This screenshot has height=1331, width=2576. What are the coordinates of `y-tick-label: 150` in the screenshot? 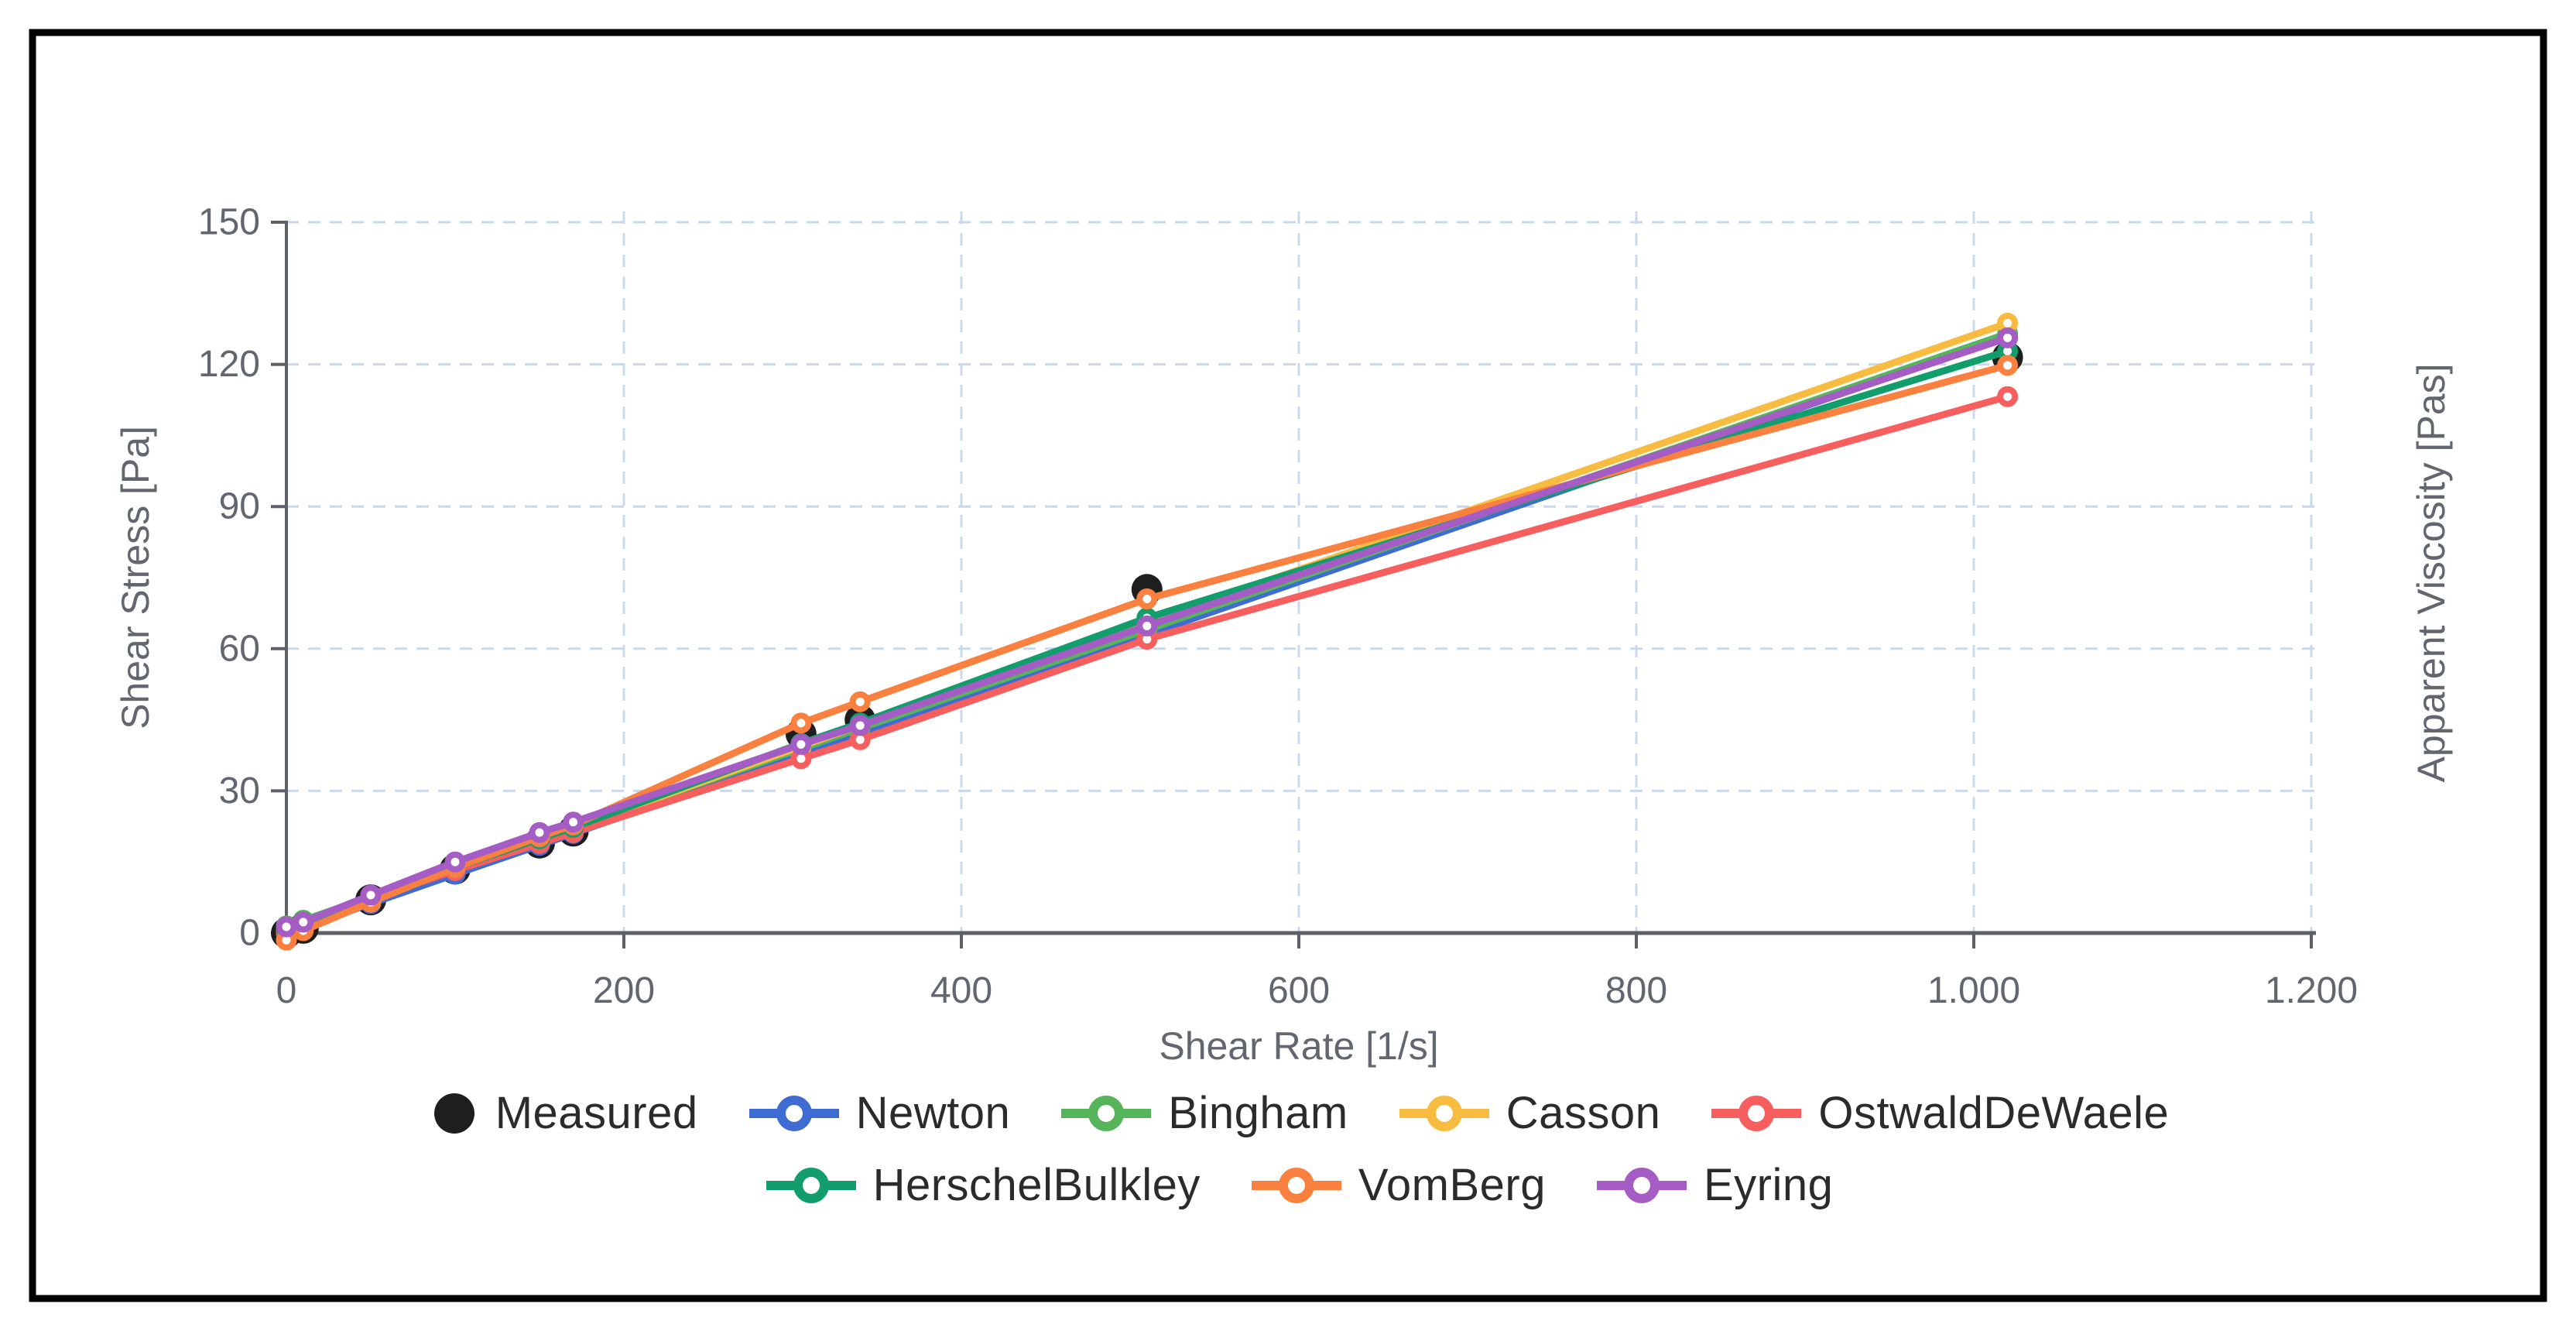 It's located at (229, 223).